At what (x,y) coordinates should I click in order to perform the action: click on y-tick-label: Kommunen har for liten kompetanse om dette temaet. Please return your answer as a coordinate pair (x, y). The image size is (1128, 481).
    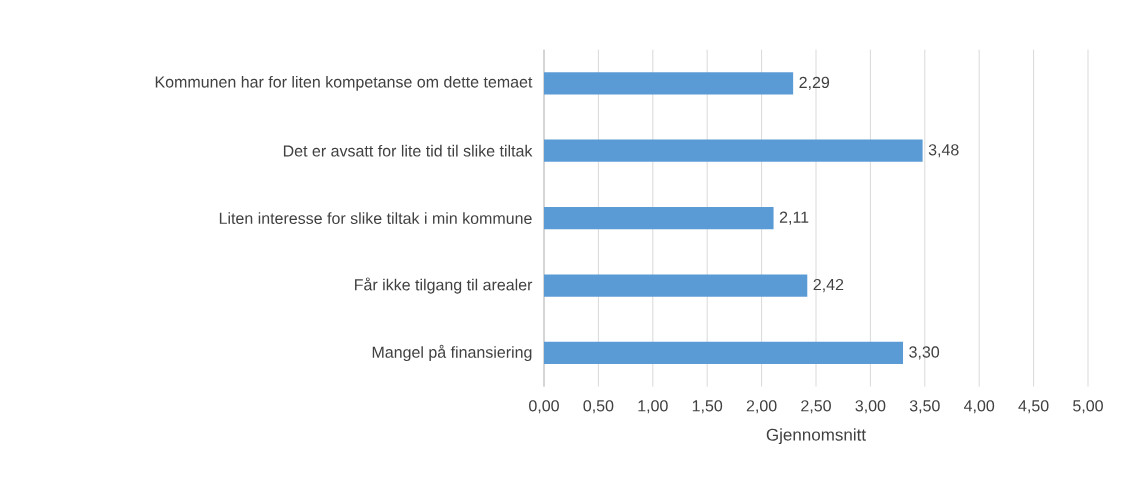
    Looking at the image, I should click on (344, 83).